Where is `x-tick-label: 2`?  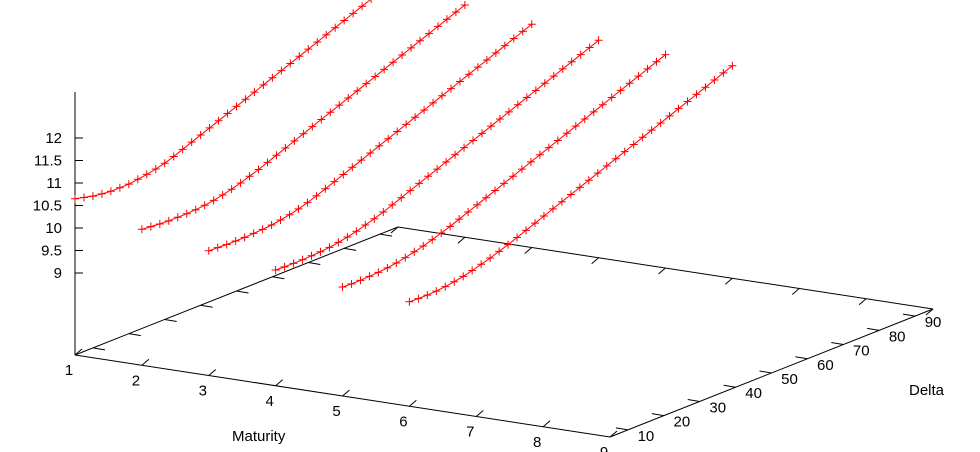 x-tick-label: 2 is located at coordinates (136, 380).